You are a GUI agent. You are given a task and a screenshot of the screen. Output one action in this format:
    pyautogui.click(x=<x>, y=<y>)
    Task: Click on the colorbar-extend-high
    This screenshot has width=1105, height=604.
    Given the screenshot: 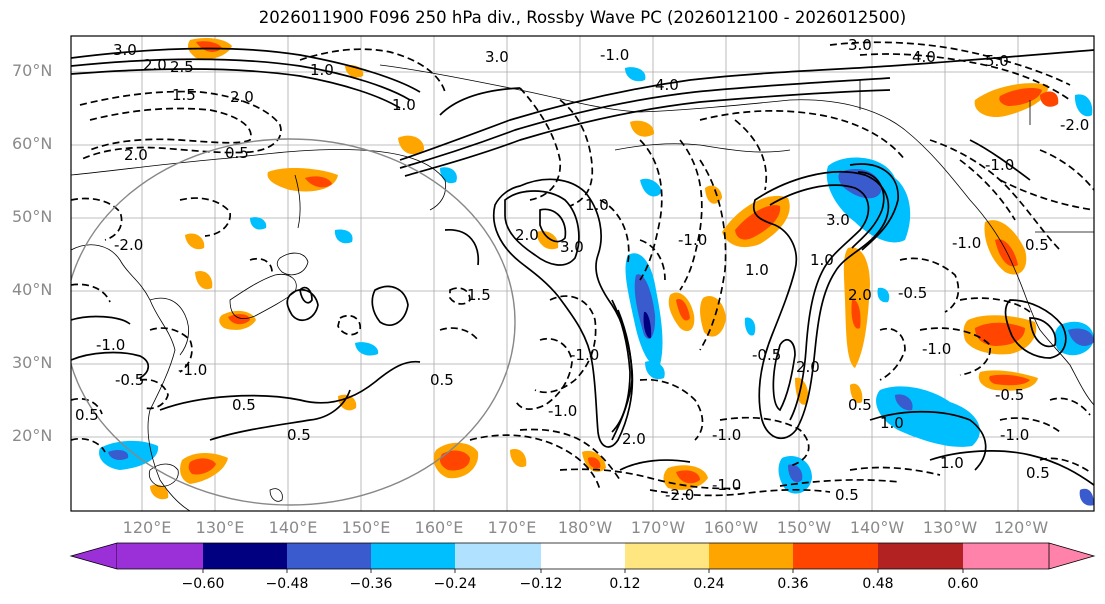 What is the action you would take?
    pyautogui.click(x=1072, y=556)
    